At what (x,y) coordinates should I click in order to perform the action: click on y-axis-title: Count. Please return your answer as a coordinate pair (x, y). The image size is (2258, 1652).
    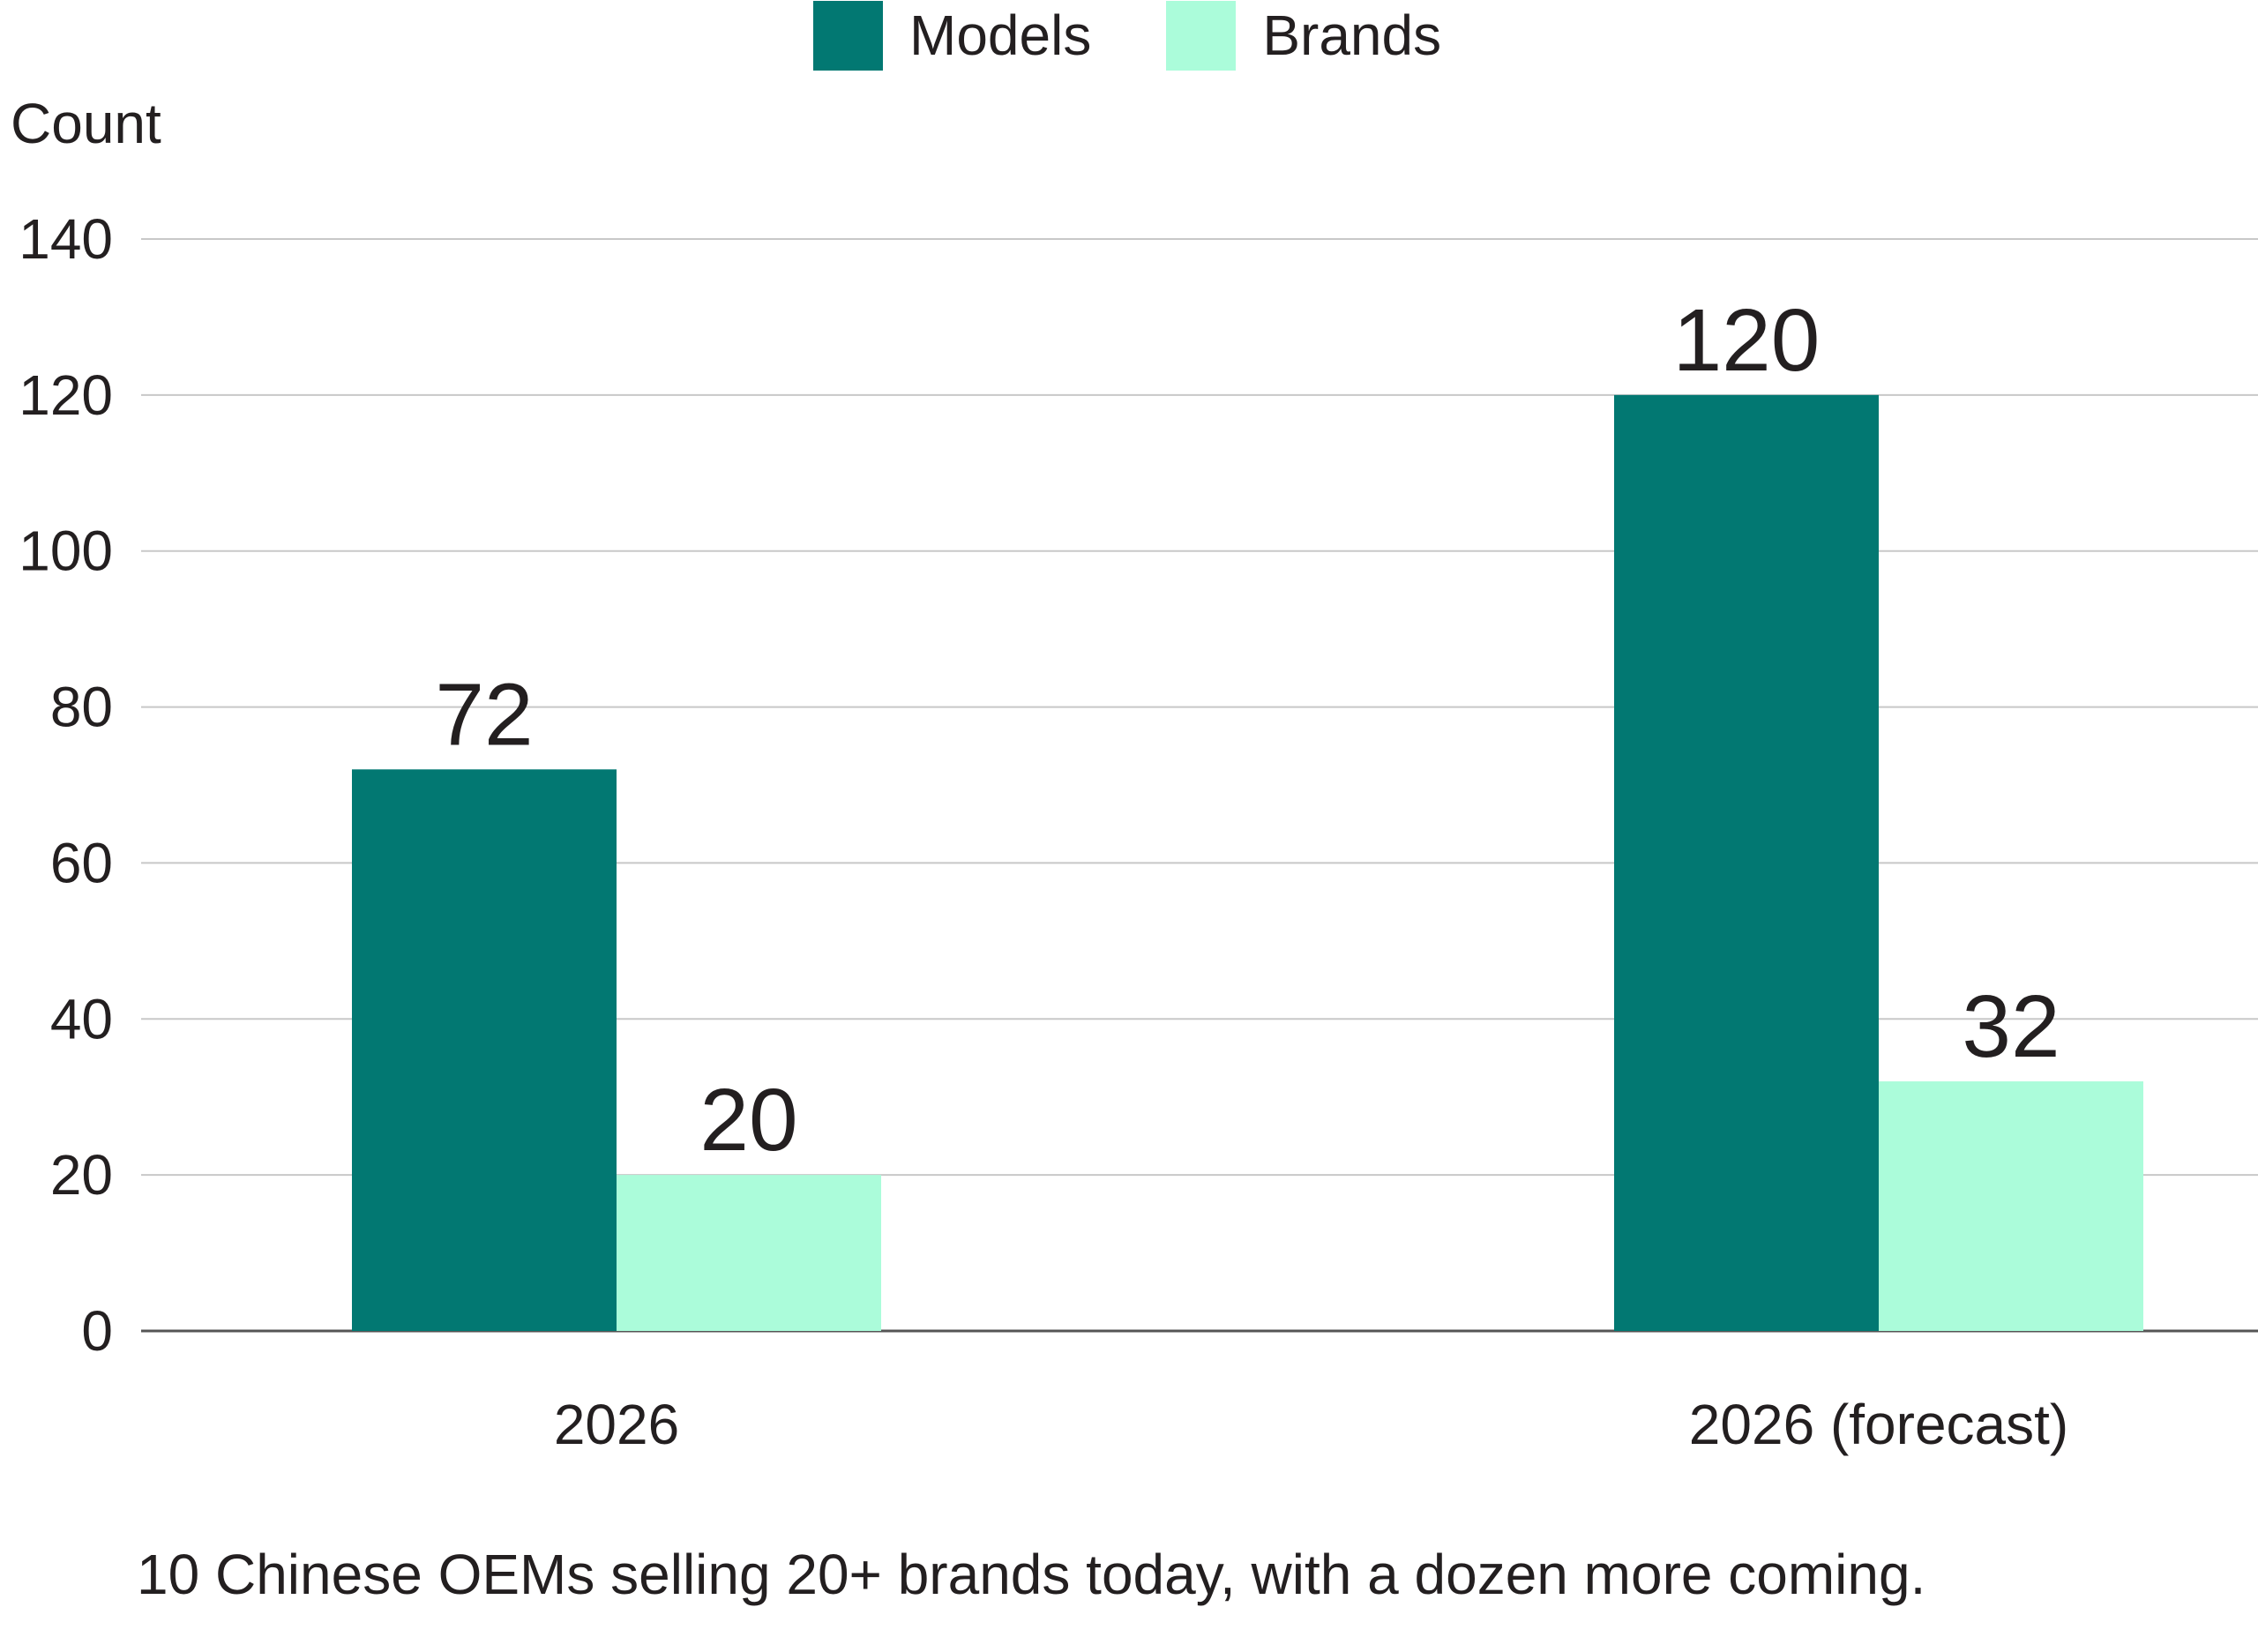
    Looking at the image, I should click on (86, 123).